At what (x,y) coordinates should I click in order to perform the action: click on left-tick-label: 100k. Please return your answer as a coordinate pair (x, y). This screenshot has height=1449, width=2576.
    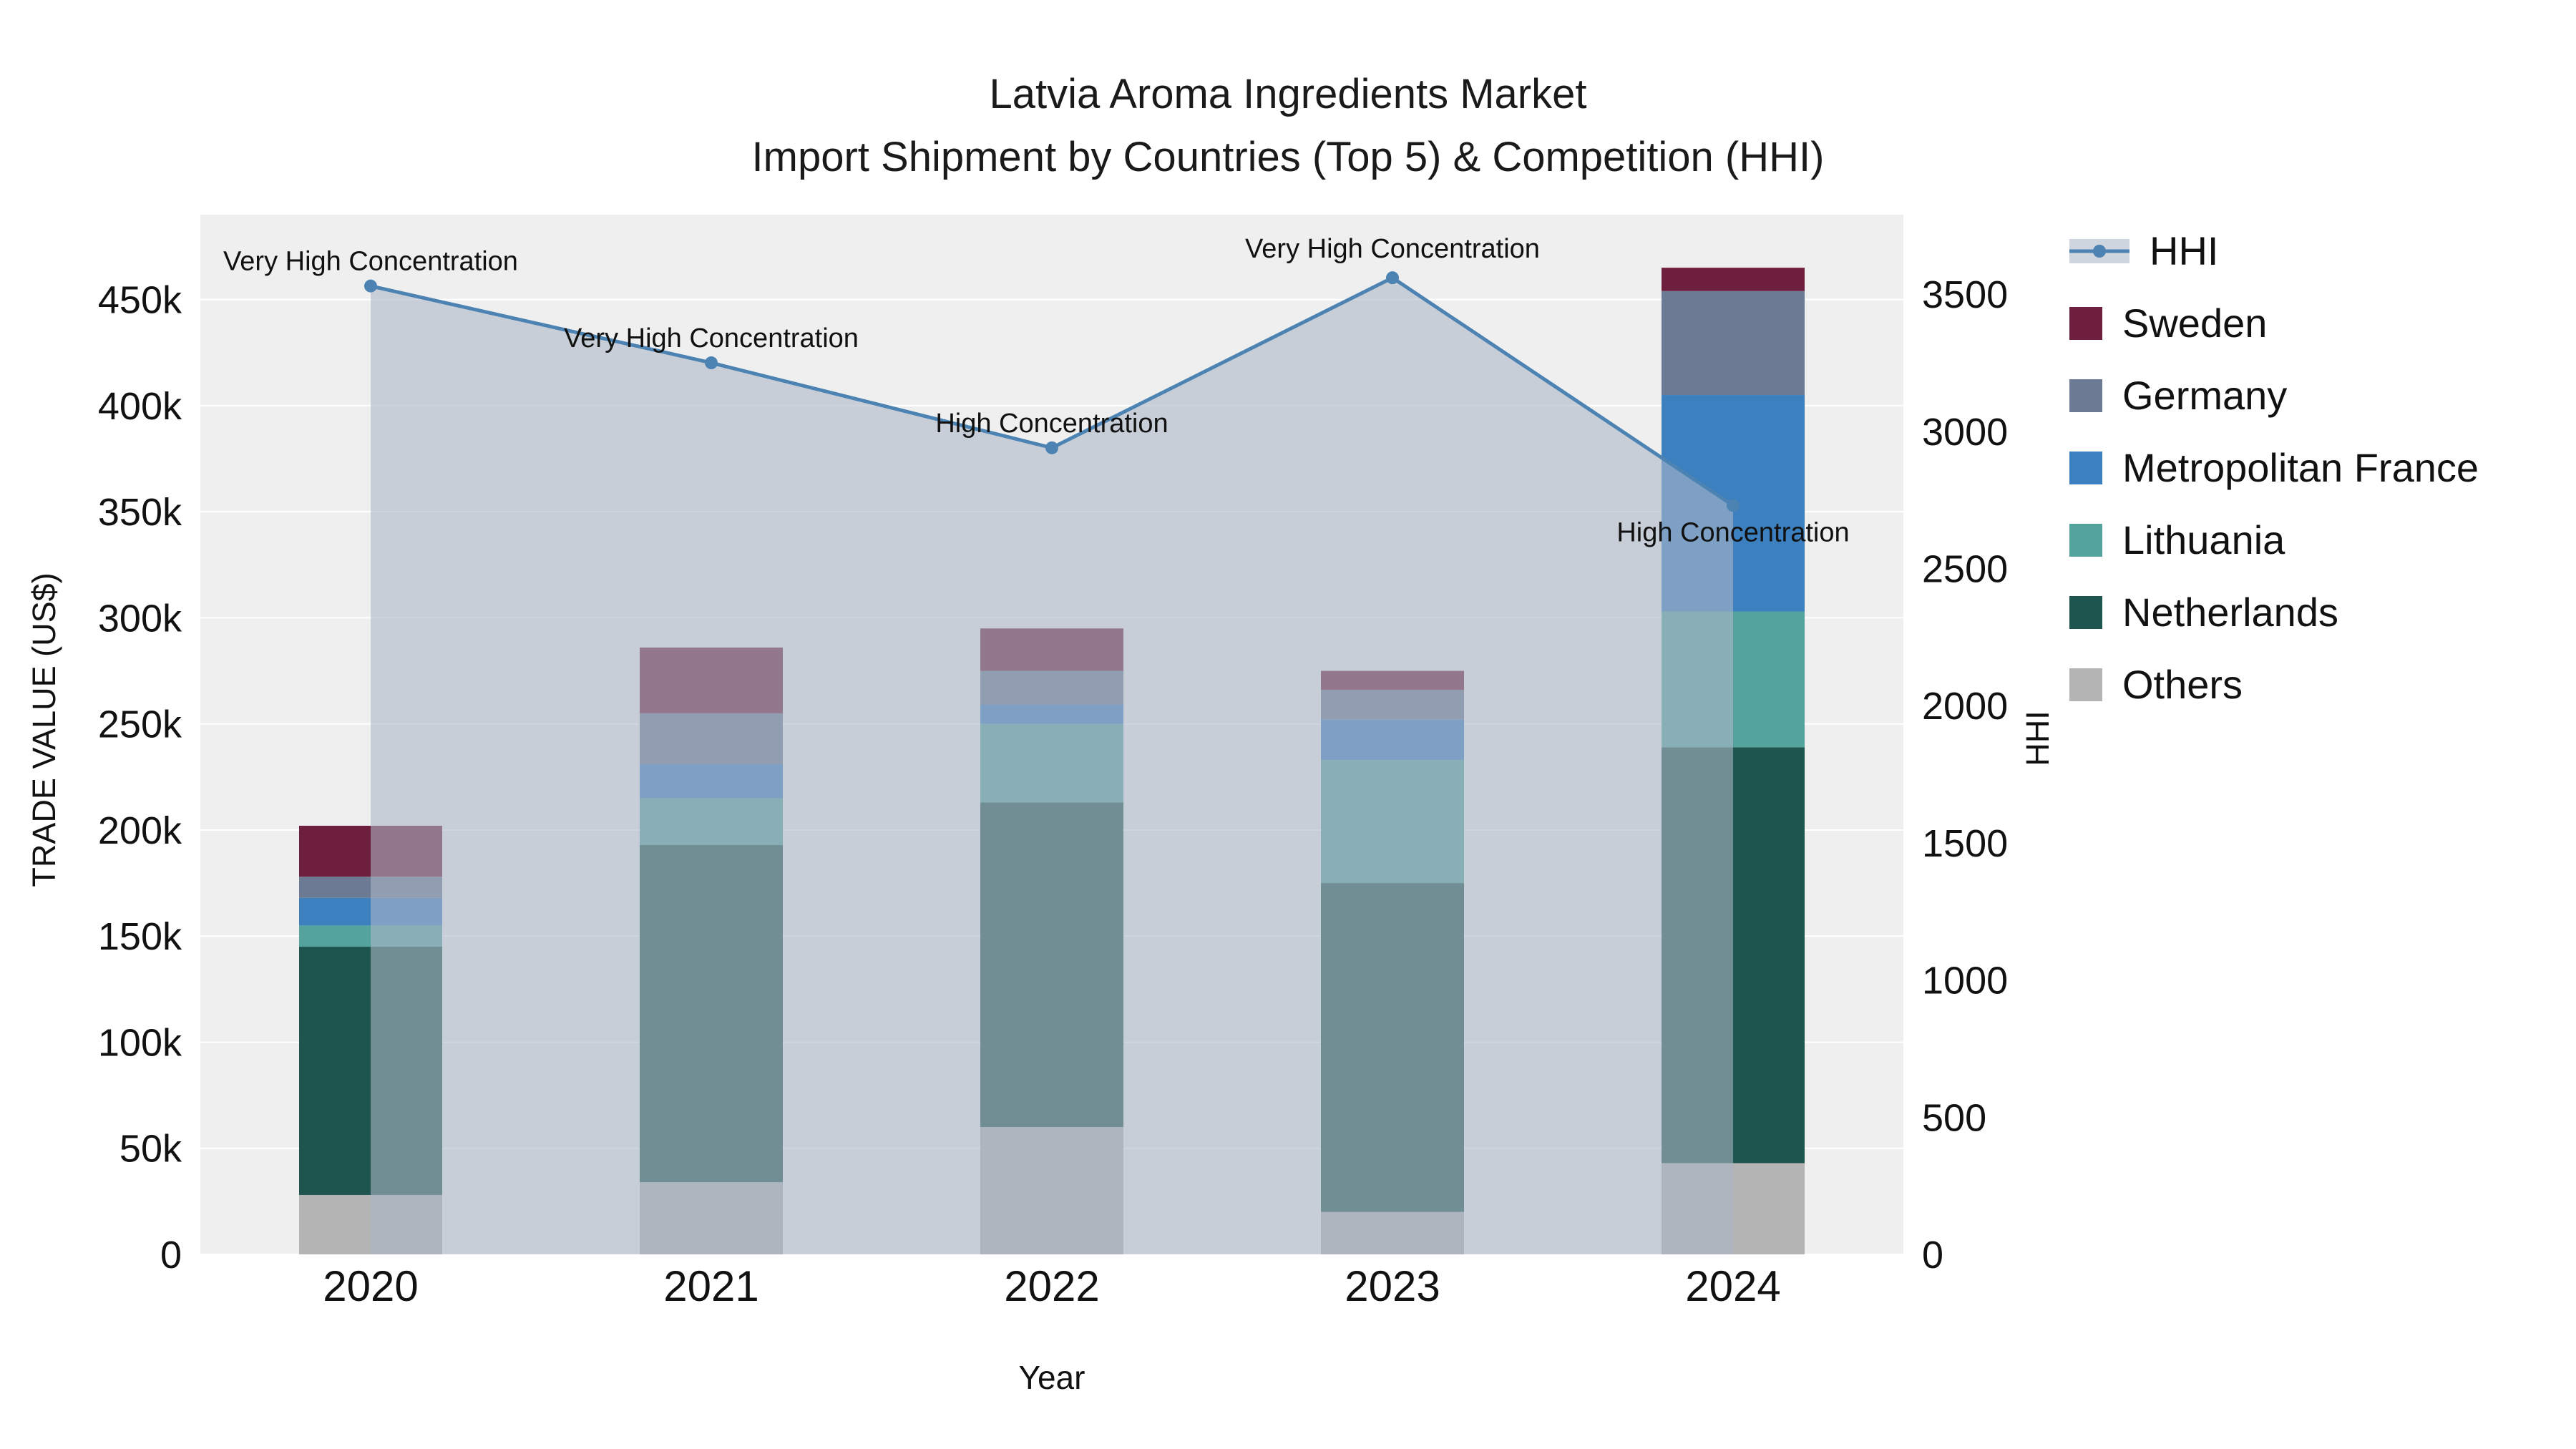
    Looking at the image, I should click on (140, 1042).